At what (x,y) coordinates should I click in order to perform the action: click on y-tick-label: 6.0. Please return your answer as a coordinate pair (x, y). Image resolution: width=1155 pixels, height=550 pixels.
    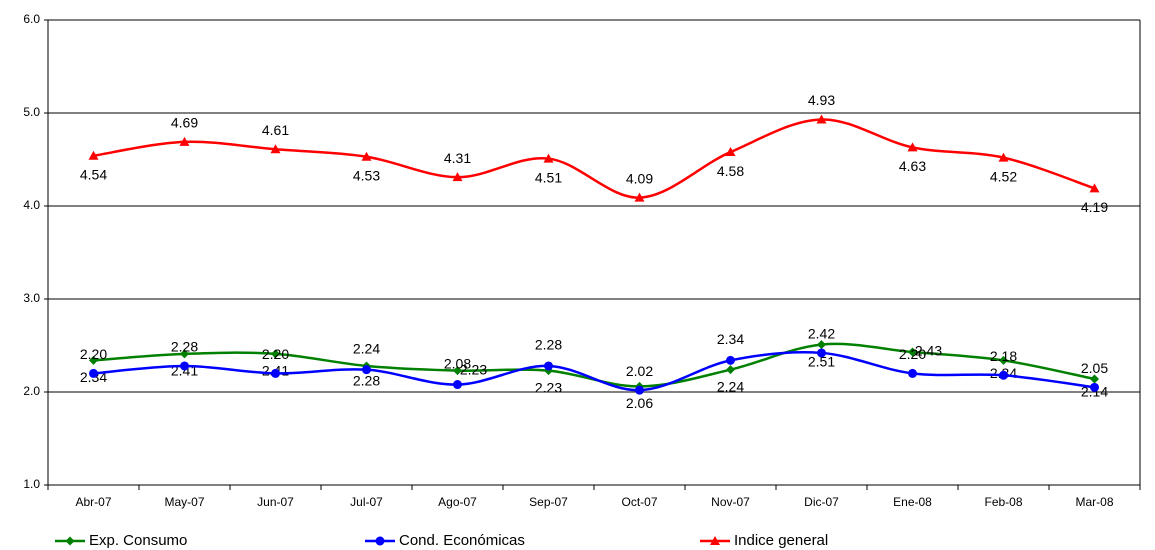
    Looking at the image, I should click on (31, 19).